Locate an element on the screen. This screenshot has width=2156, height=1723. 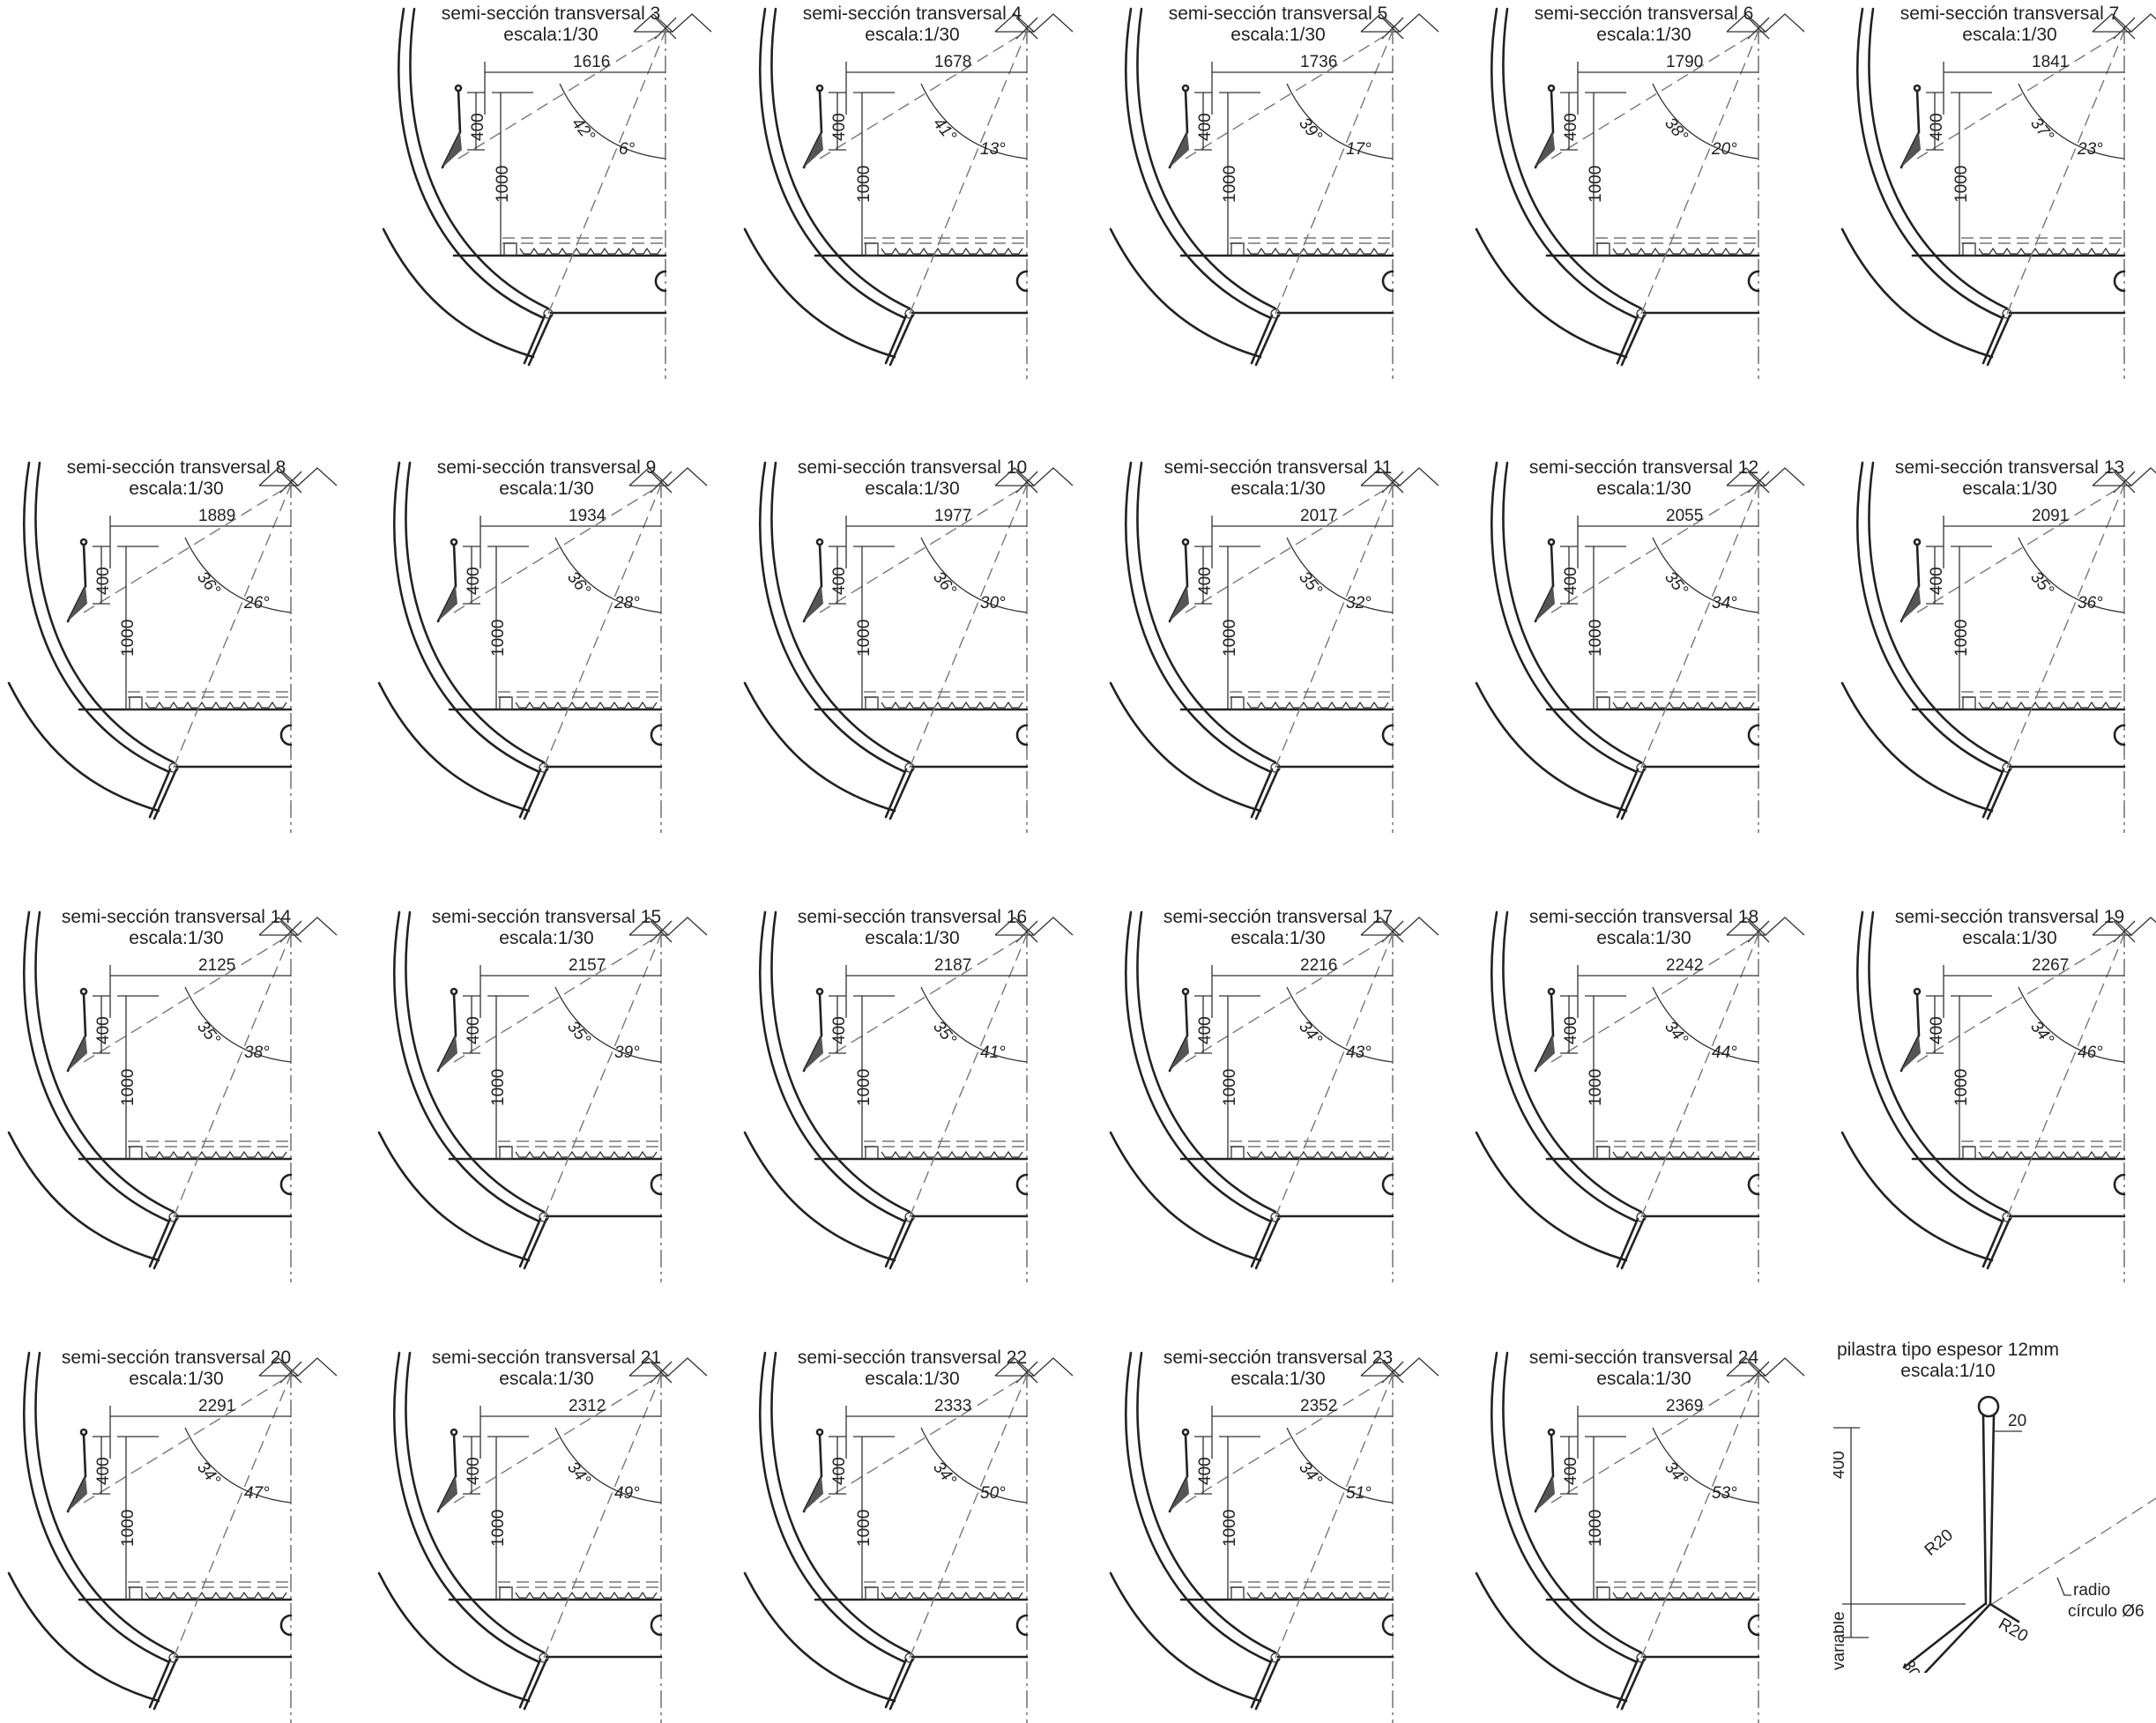
width-dim-text: 1934 is located at coordinates (587, 516).